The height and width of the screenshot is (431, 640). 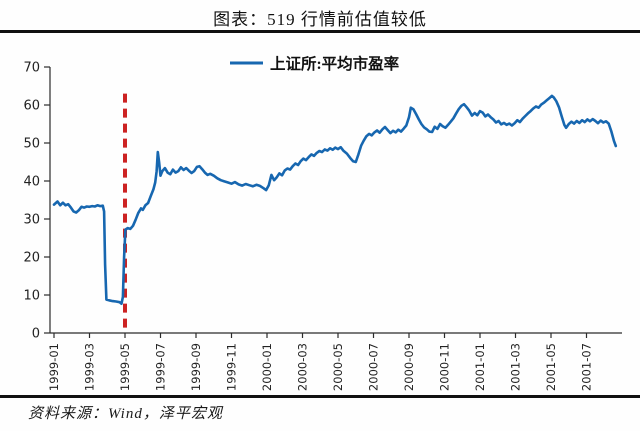 I want to click on y-tick-label: 50, so click(x=31, y=144).